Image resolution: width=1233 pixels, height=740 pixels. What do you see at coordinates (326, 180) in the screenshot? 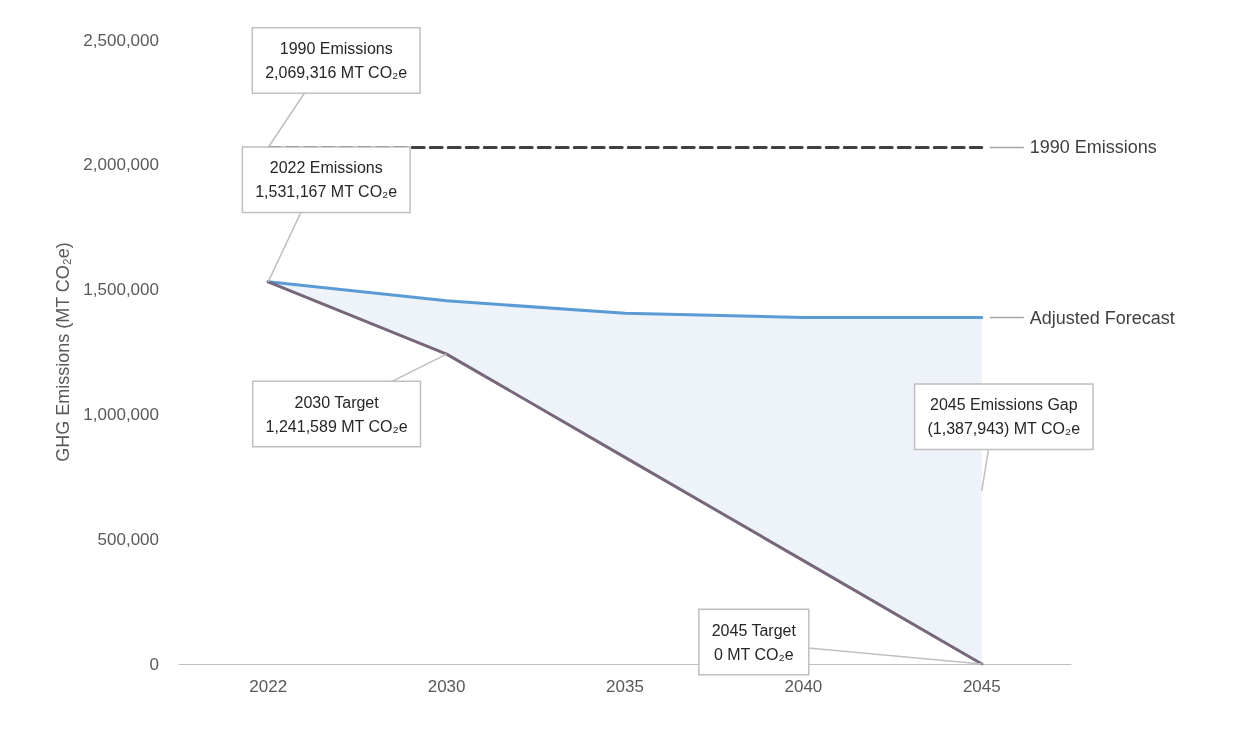
I see `annotation: 2022 Emissions 1,531,167 MT CO₂e` at bounding box center [326, 180].